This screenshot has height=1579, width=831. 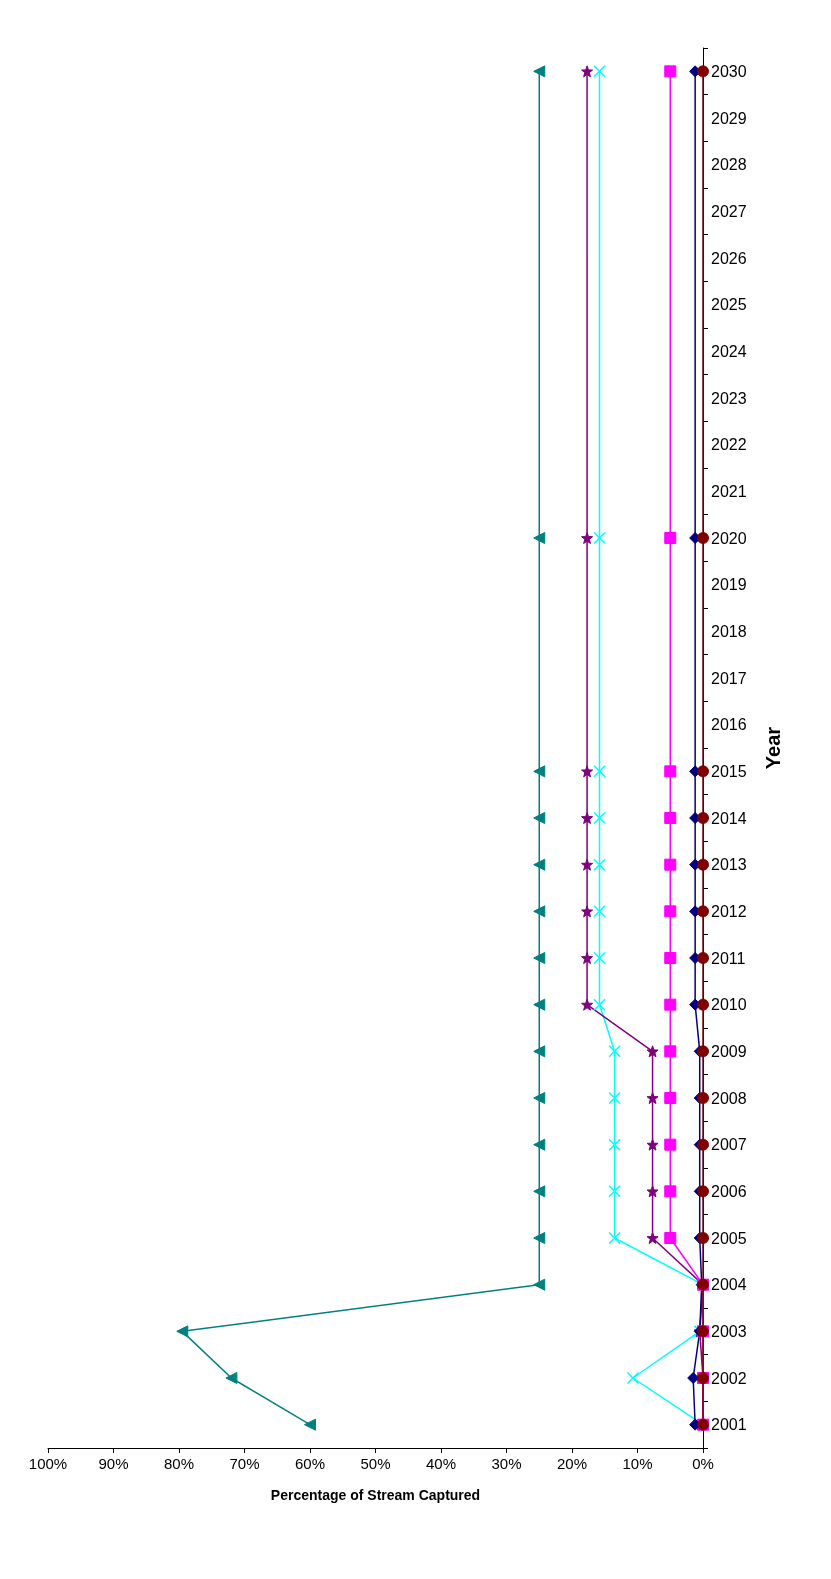 I want to click on y-tick-label: 2020, so click(x=729, y=538).